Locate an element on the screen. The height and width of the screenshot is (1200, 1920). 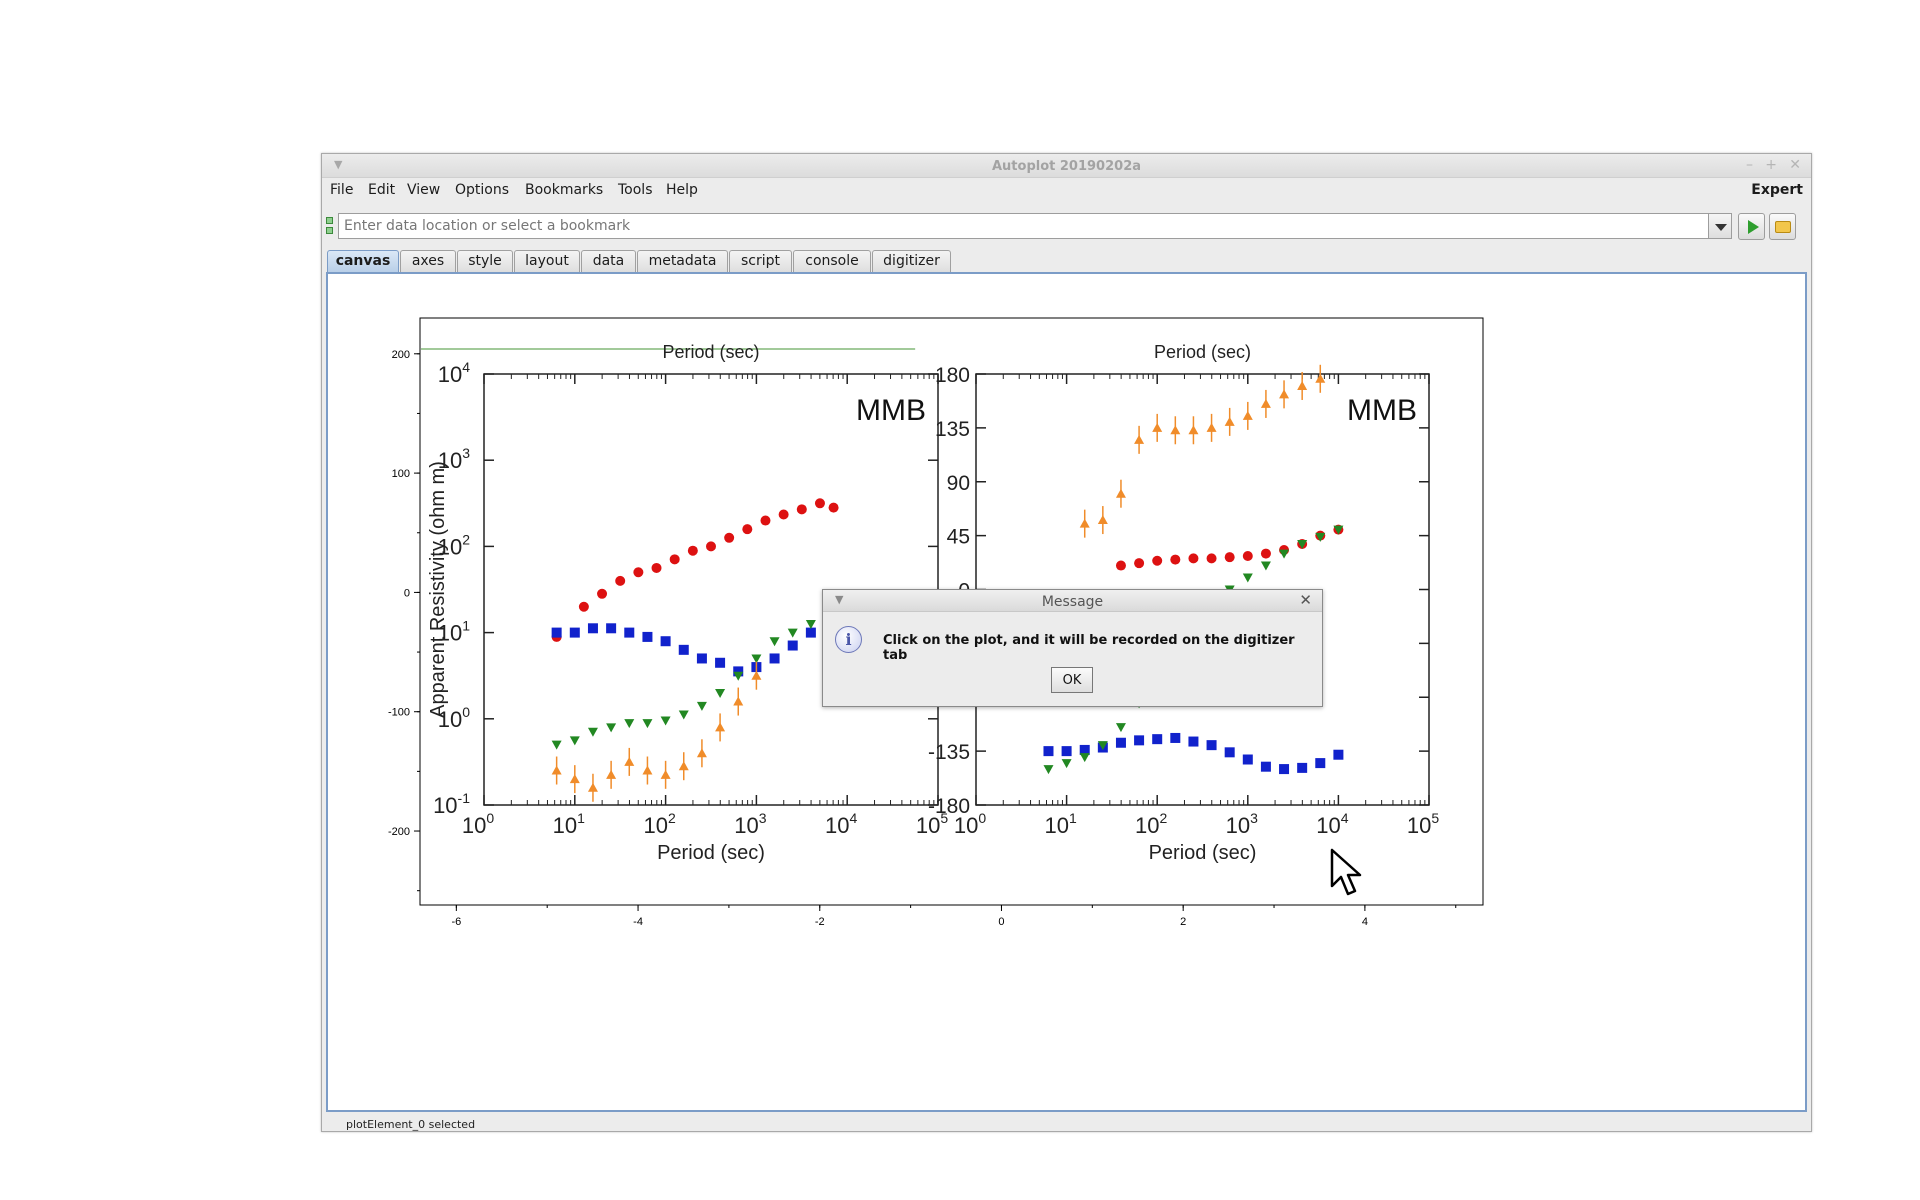
bookmark-dropdown-button is located at coordinates (1720, 226).